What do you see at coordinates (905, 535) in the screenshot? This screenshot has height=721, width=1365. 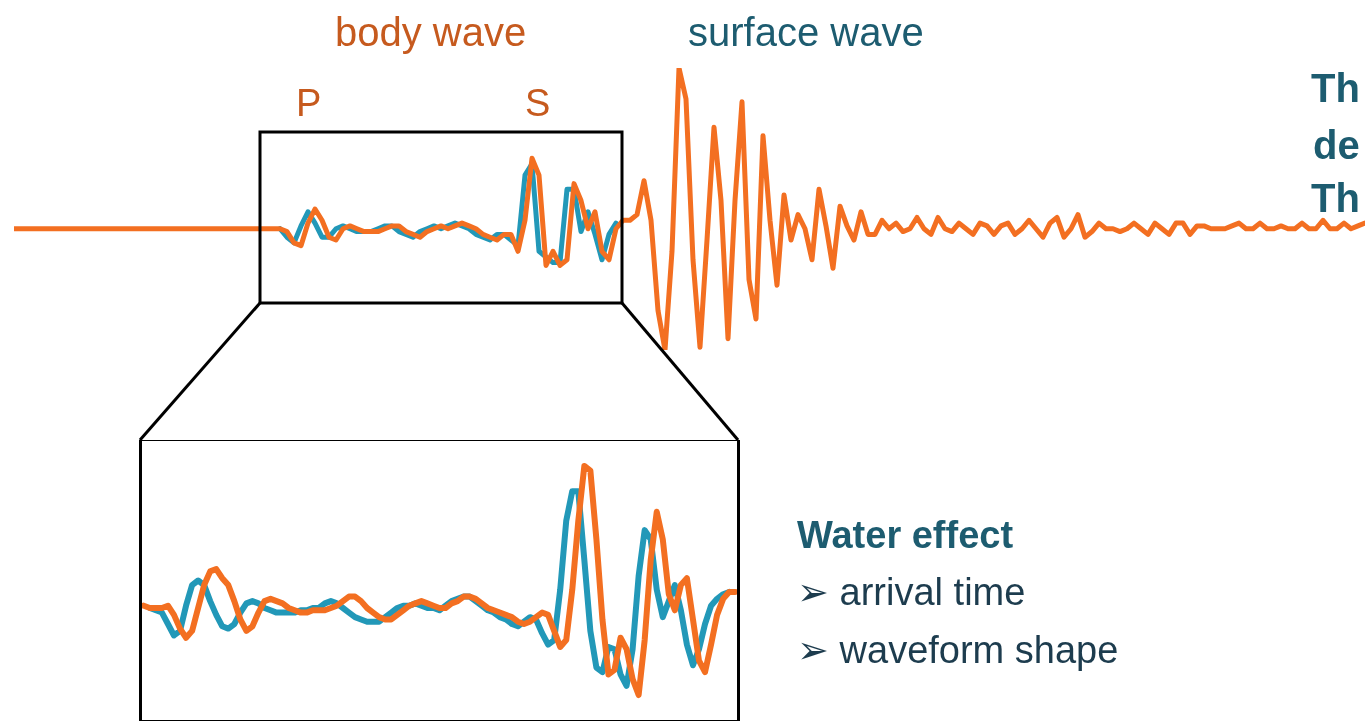 I see `text: Water effect` at bounding box center [905, 535].